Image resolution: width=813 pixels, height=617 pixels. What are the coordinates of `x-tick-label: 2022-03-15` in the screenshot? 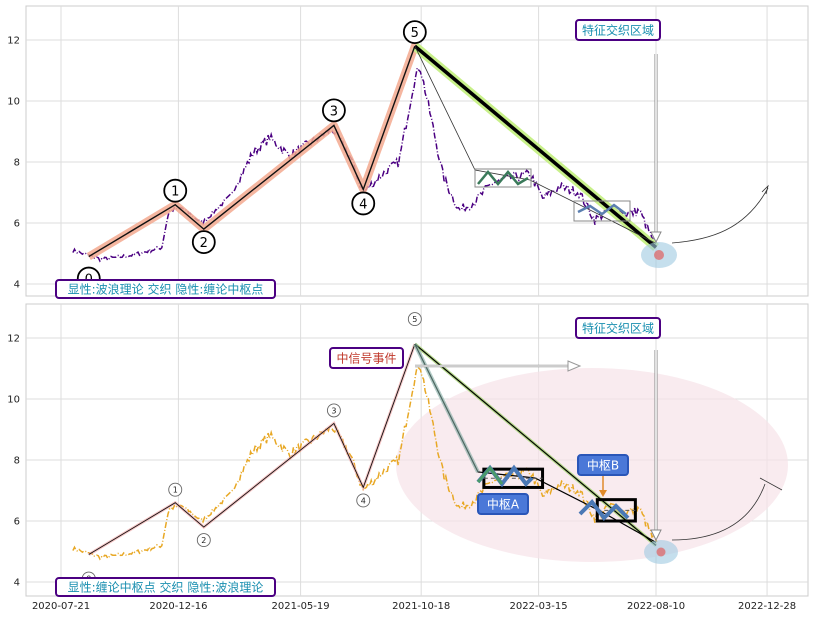 It's located at (539, 606).